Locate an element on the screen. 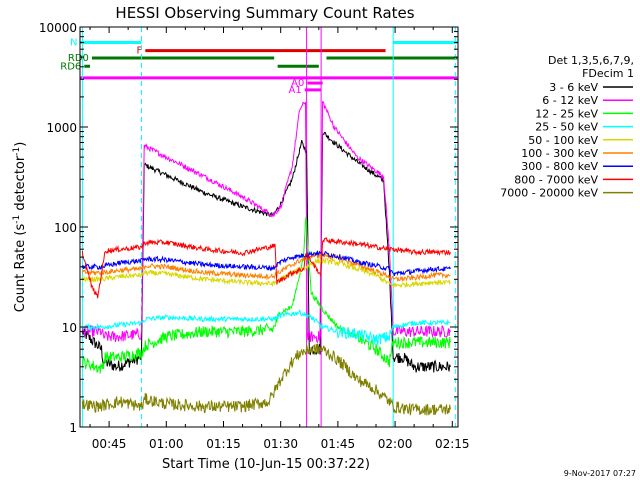 This screenshot has height=480, width=640. y-tick-label-0: 1 is located at coordinates (73, 428).